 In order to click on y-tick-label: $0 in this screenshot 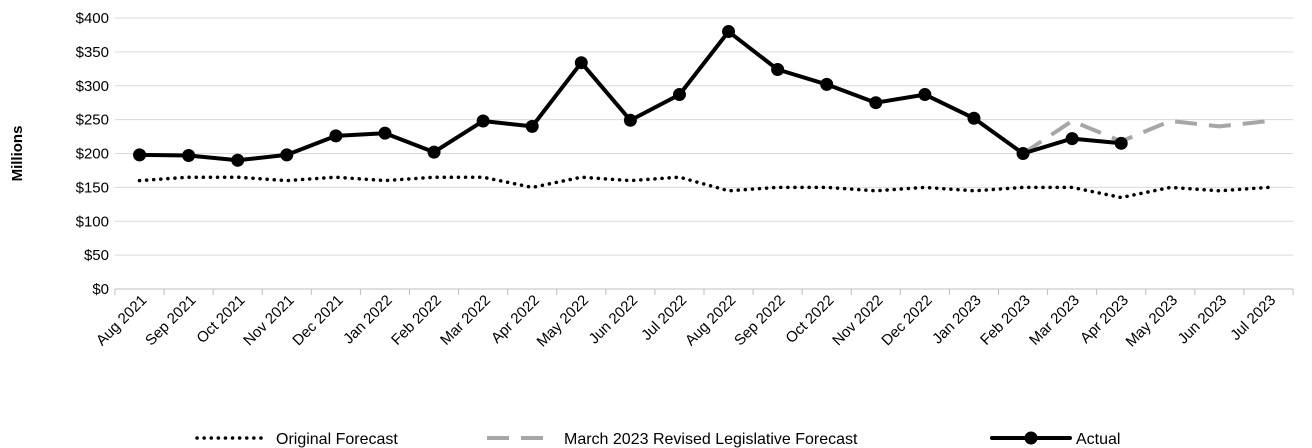, I will do `click(100, 289)`.